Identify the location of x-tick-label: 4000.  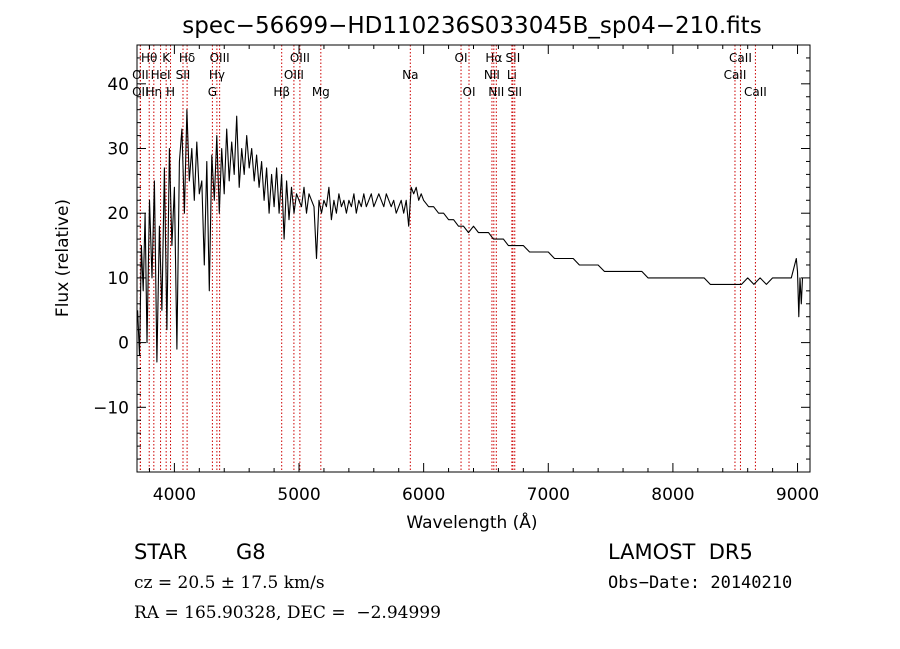
(174, 495).